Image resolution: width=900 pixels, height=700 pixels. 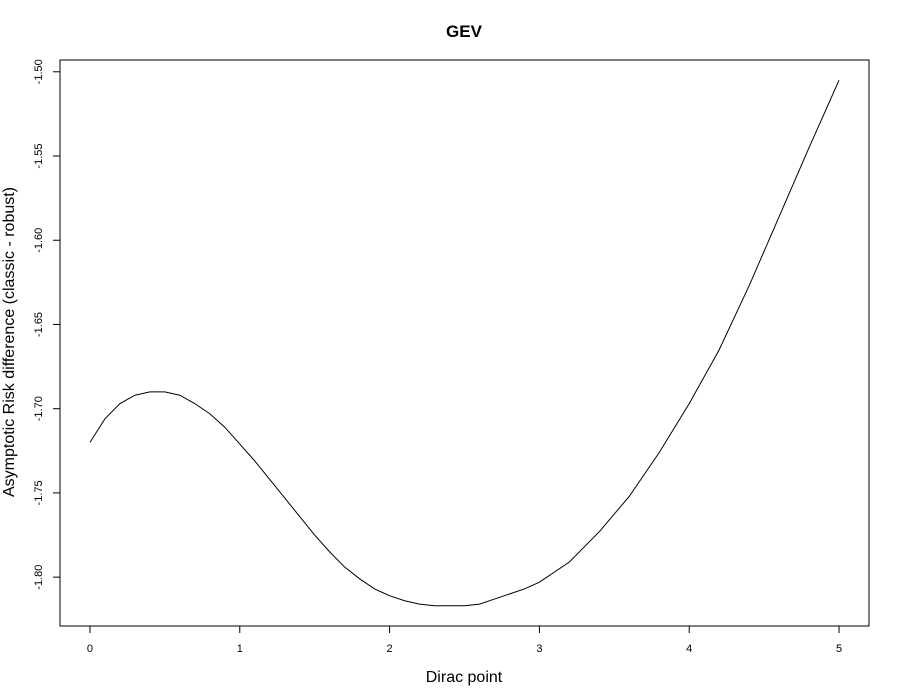 I want to click on y-tick-label: -1.65, so click(x=39, y=324).